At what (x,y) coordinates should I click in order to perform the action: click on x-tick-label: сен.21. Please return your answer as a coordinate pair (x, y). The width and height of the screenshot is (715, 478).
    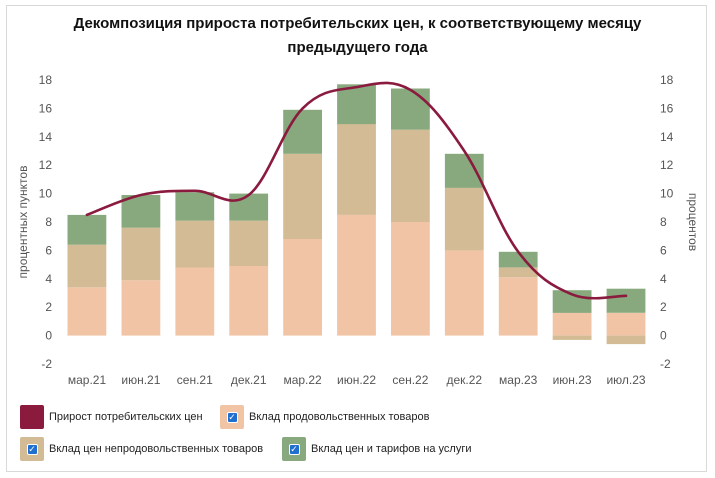
    Looking at the image, I should click on (195, 380).